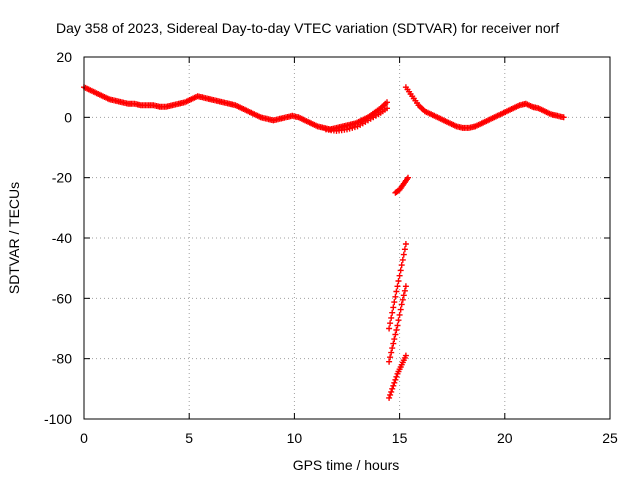  I want to click on y-tick-label: 20, so click(64, 57).